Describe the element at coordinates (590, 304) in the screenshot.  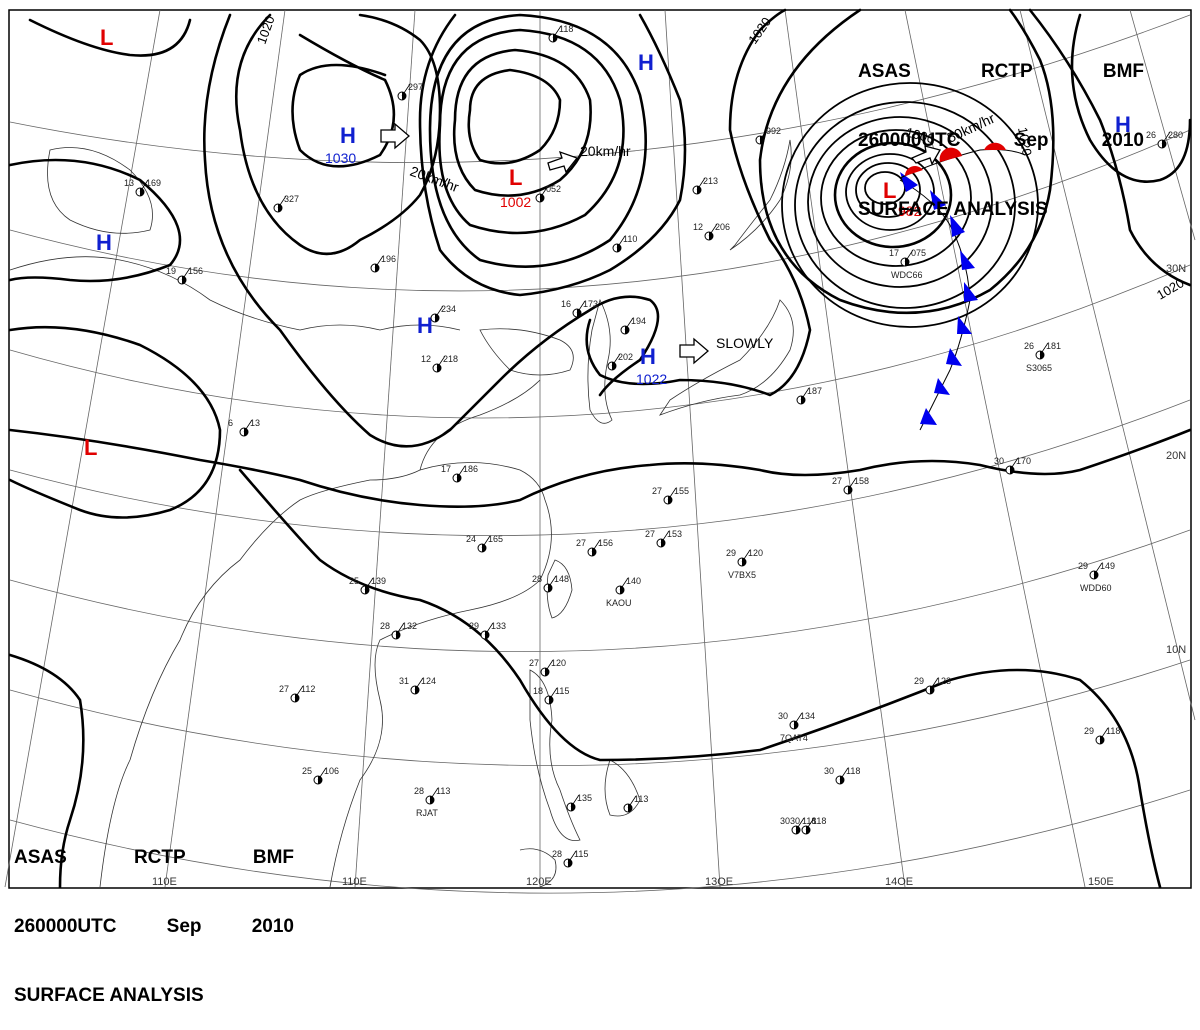
I see `station-pressure: 173` at that location.